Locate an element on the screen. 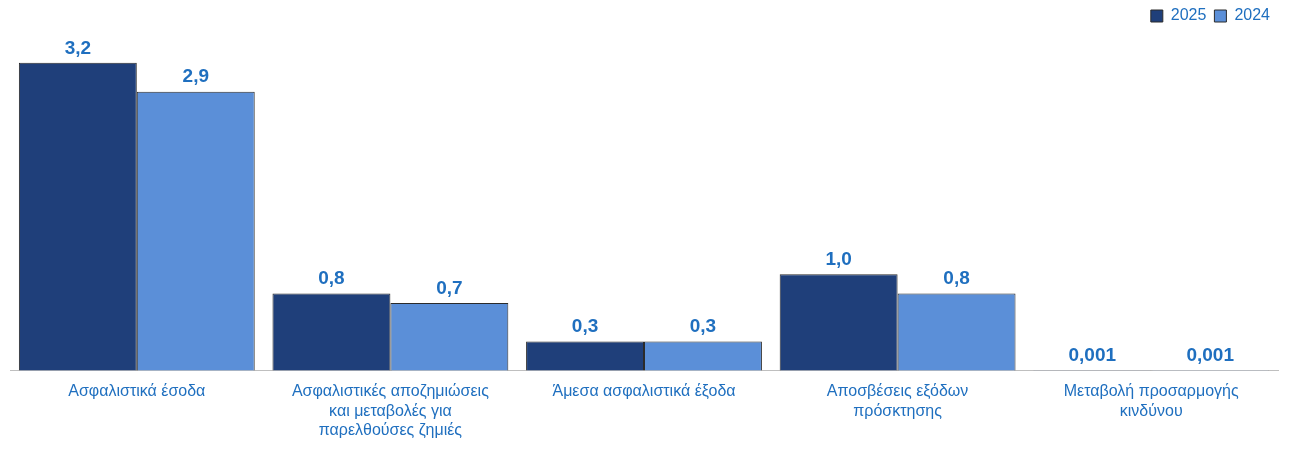  x-tick-label: Ασφαλιστικές αποζημιώσεις και μεταβολές για παρελθούσες ζημιές is located at coordinates (390, 410).